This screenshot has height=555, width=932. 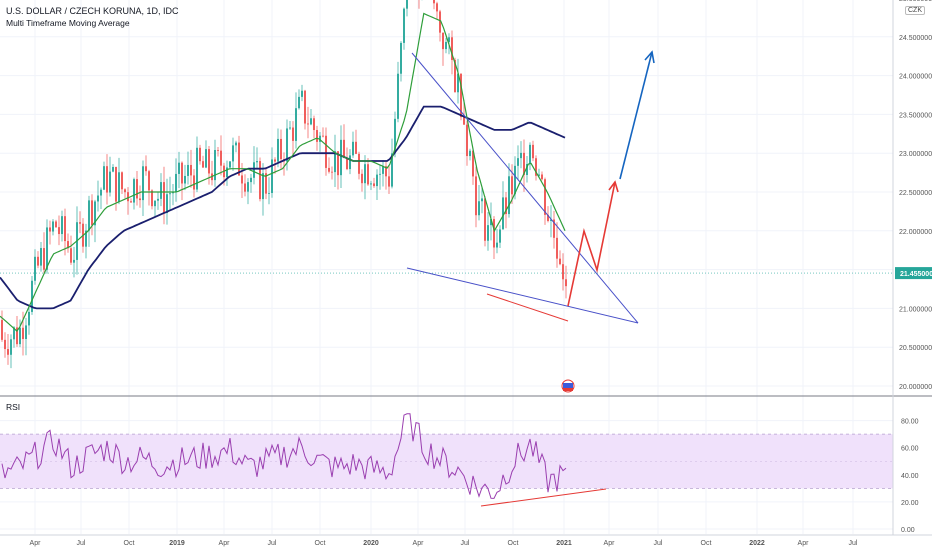 I want to click on last-price-label: 21.455000, so click(x=916, y=274).